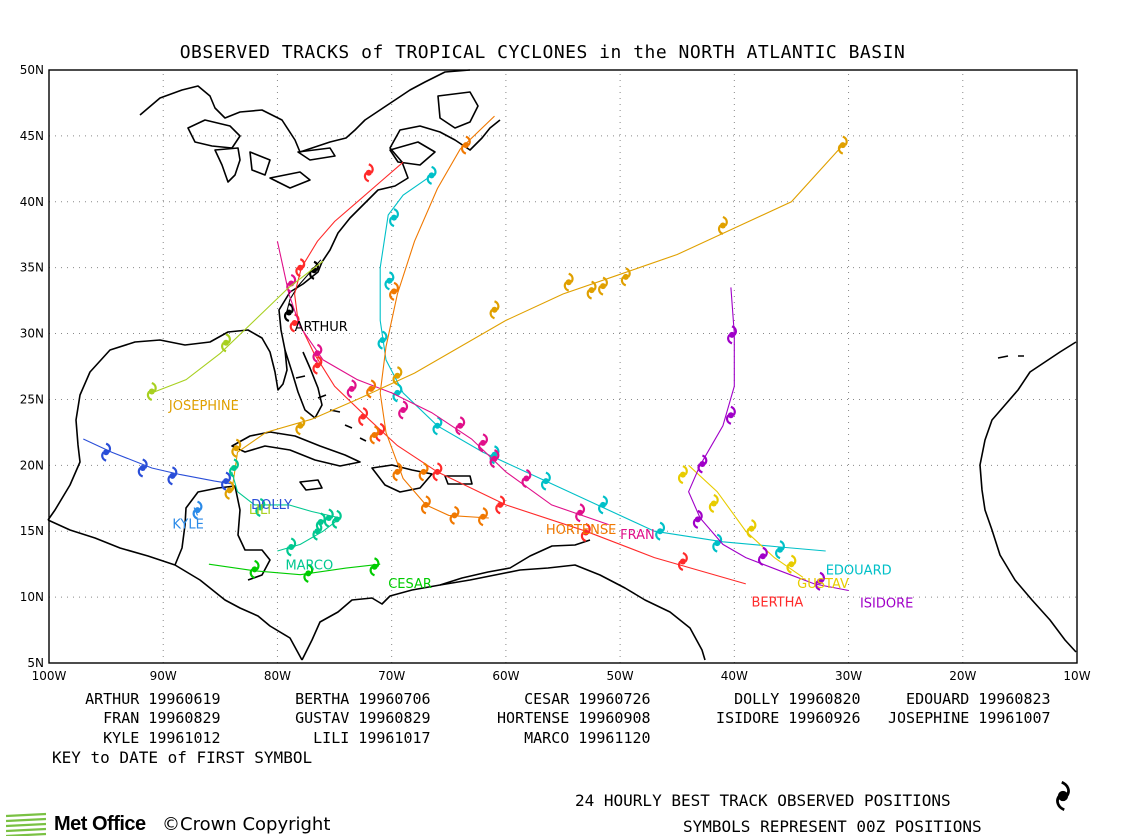 The height and width of the screenshot is (840, 1130). I want to click on key-entry-isidore: ISIDORE 19960926, so click(779, 718).